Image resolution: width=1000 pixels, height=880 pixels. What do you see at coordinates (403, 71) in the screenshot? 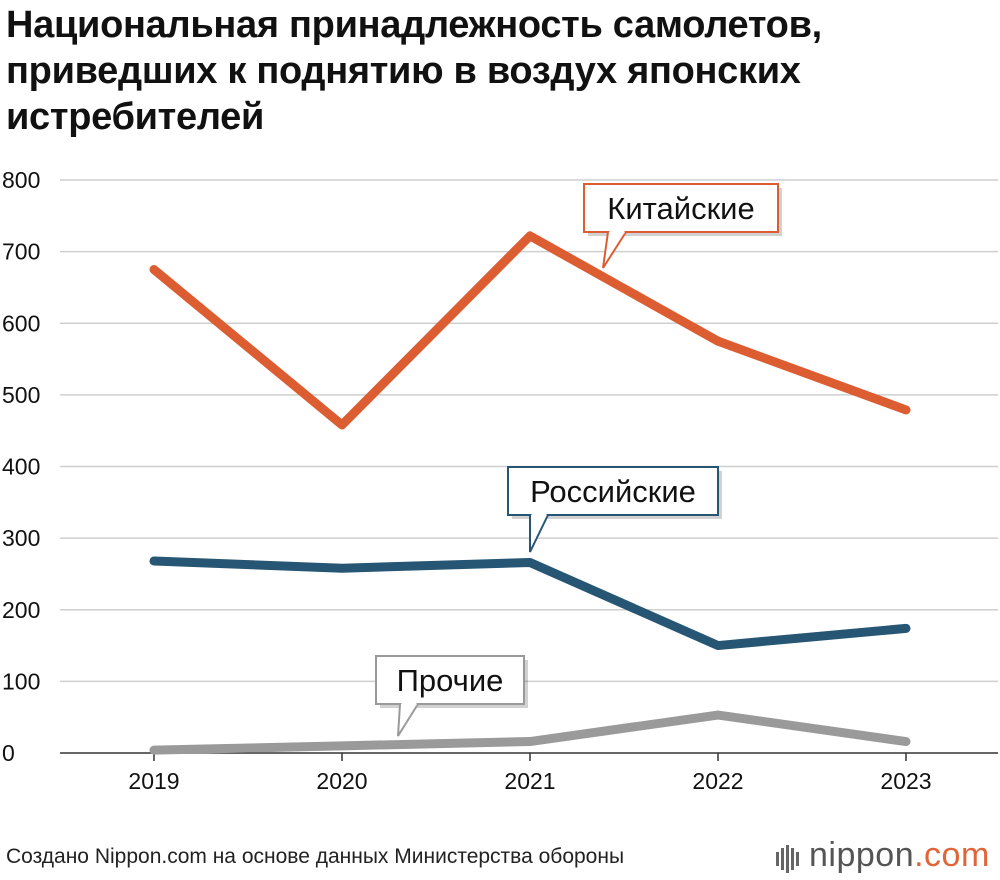
I see `title-line-2: приведших к поднятию в воздух японских` at bounding box center [403, 71].